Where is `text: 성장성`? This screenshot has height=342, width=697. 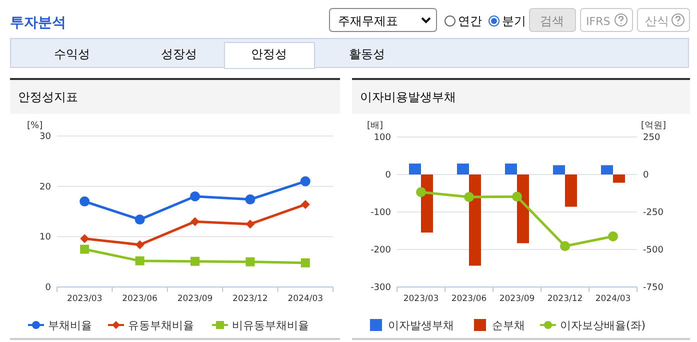
text: 성장성 is located at coordinates (179, 54).